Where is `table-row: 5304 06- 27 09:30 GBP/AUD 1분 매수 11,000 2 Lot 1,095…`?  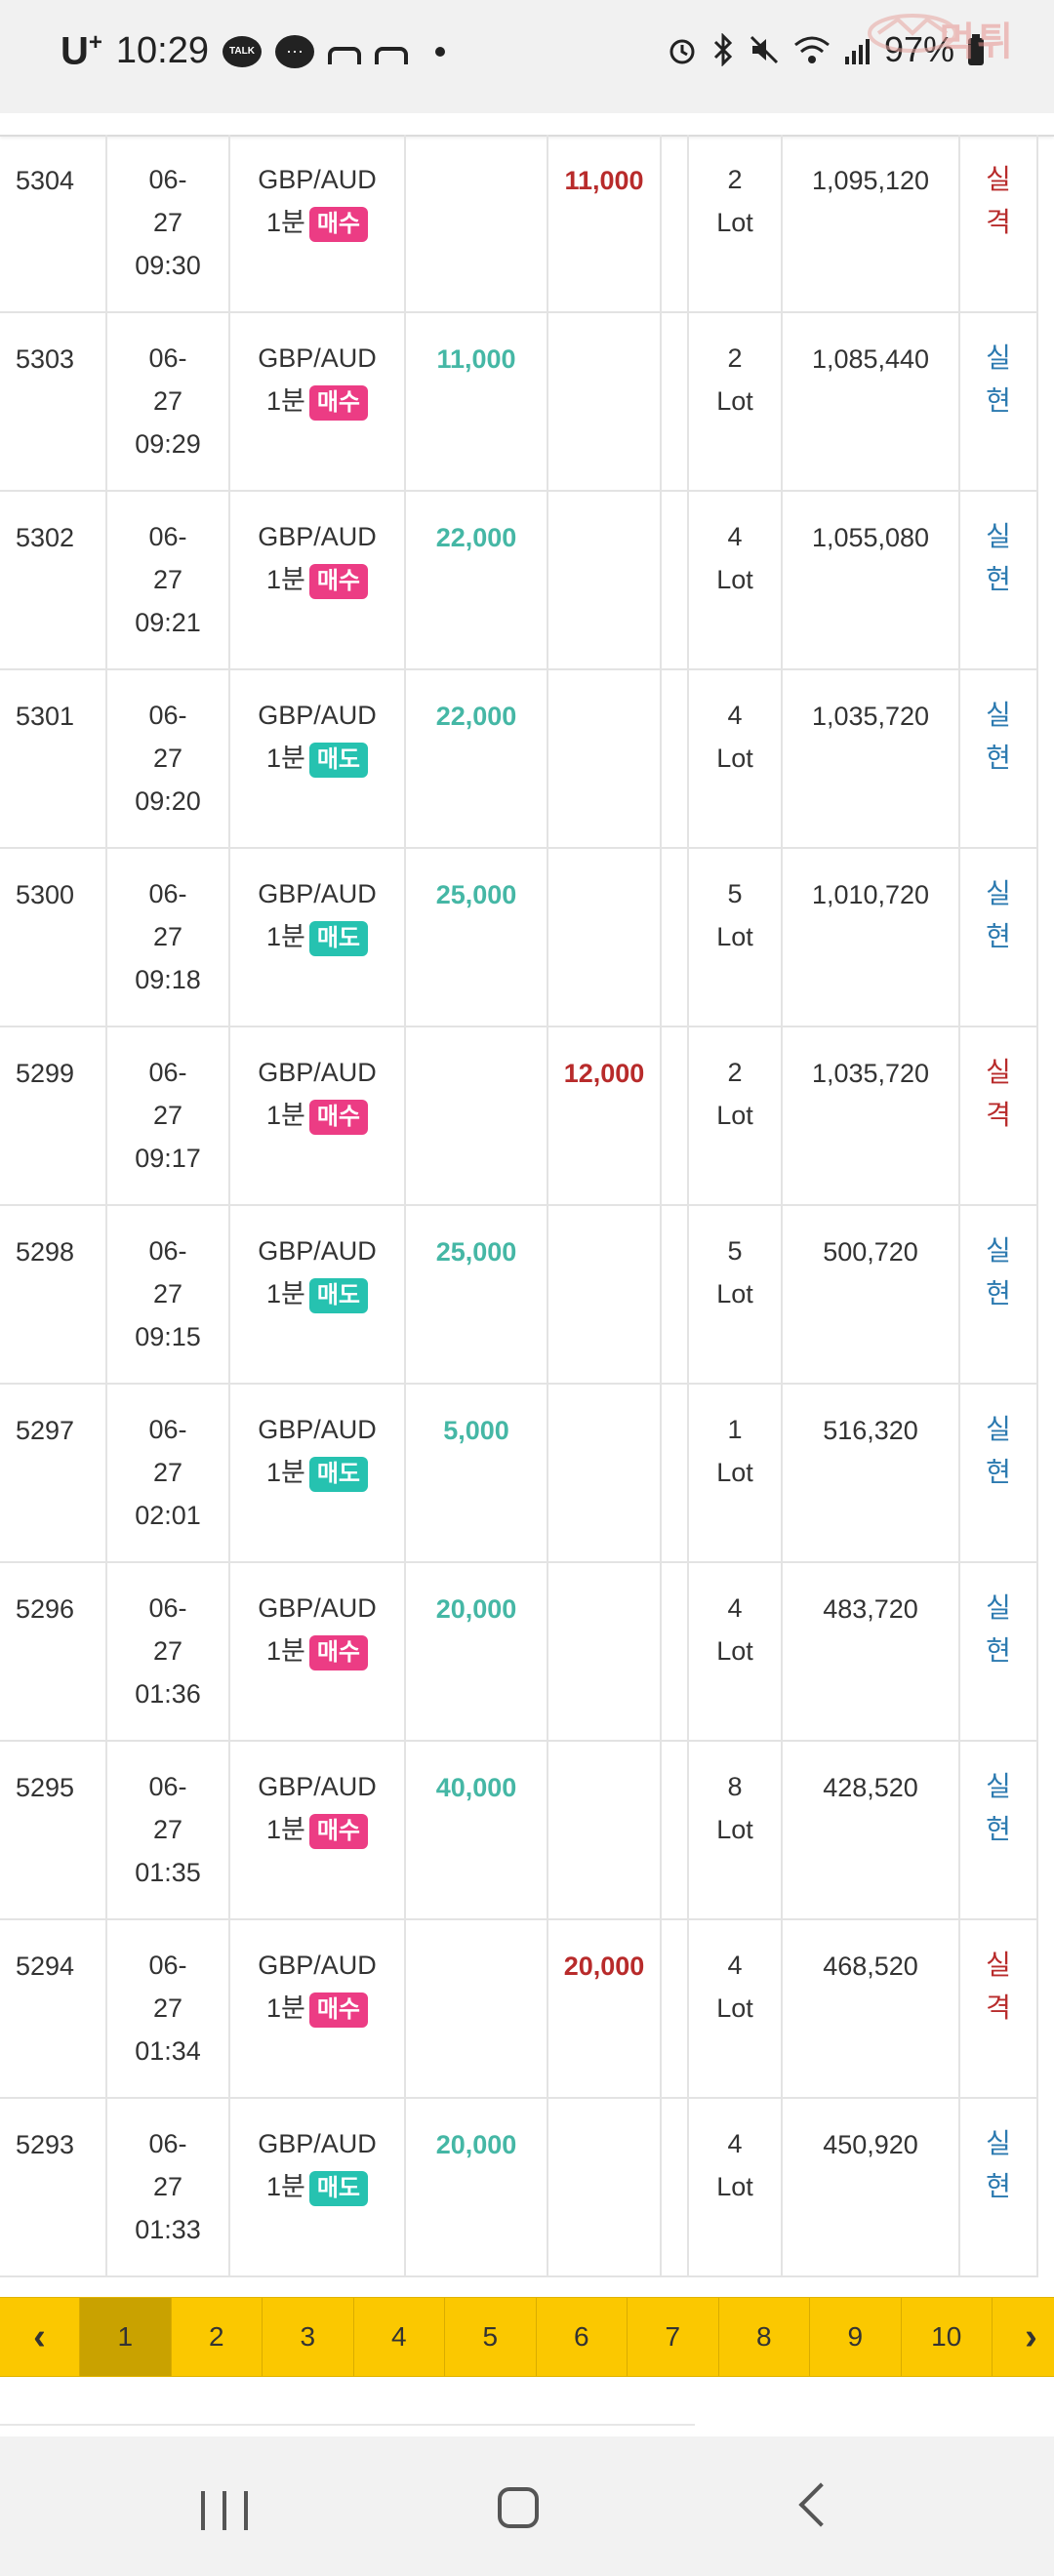 table-row: 5304 06- 27 09:30 GBP/AUD 1분 매수 11,000 2 Lot 1,095… is located at coordinates (527, 224).